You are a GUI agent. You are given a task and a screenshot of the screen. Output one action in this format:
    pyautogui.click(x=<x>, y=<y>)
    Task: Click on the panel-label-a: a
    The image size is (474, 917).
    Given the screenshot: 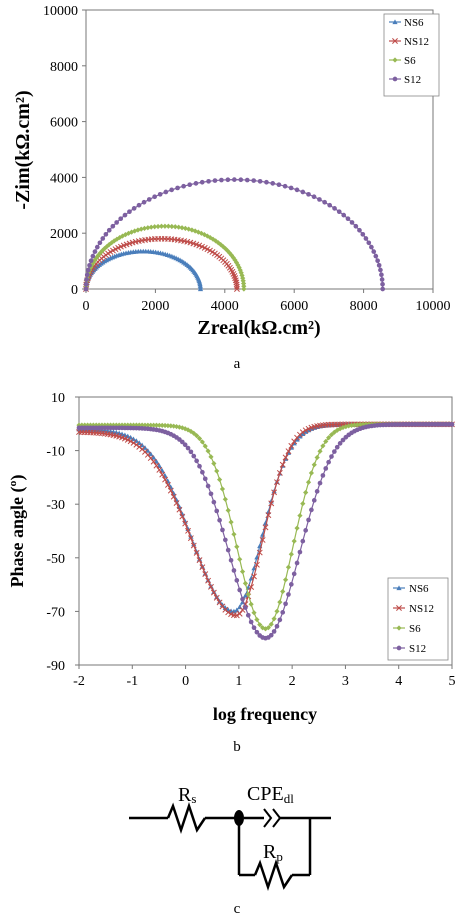 What is the action you would take?
    pyautogui.click(x=237, y=364)
    